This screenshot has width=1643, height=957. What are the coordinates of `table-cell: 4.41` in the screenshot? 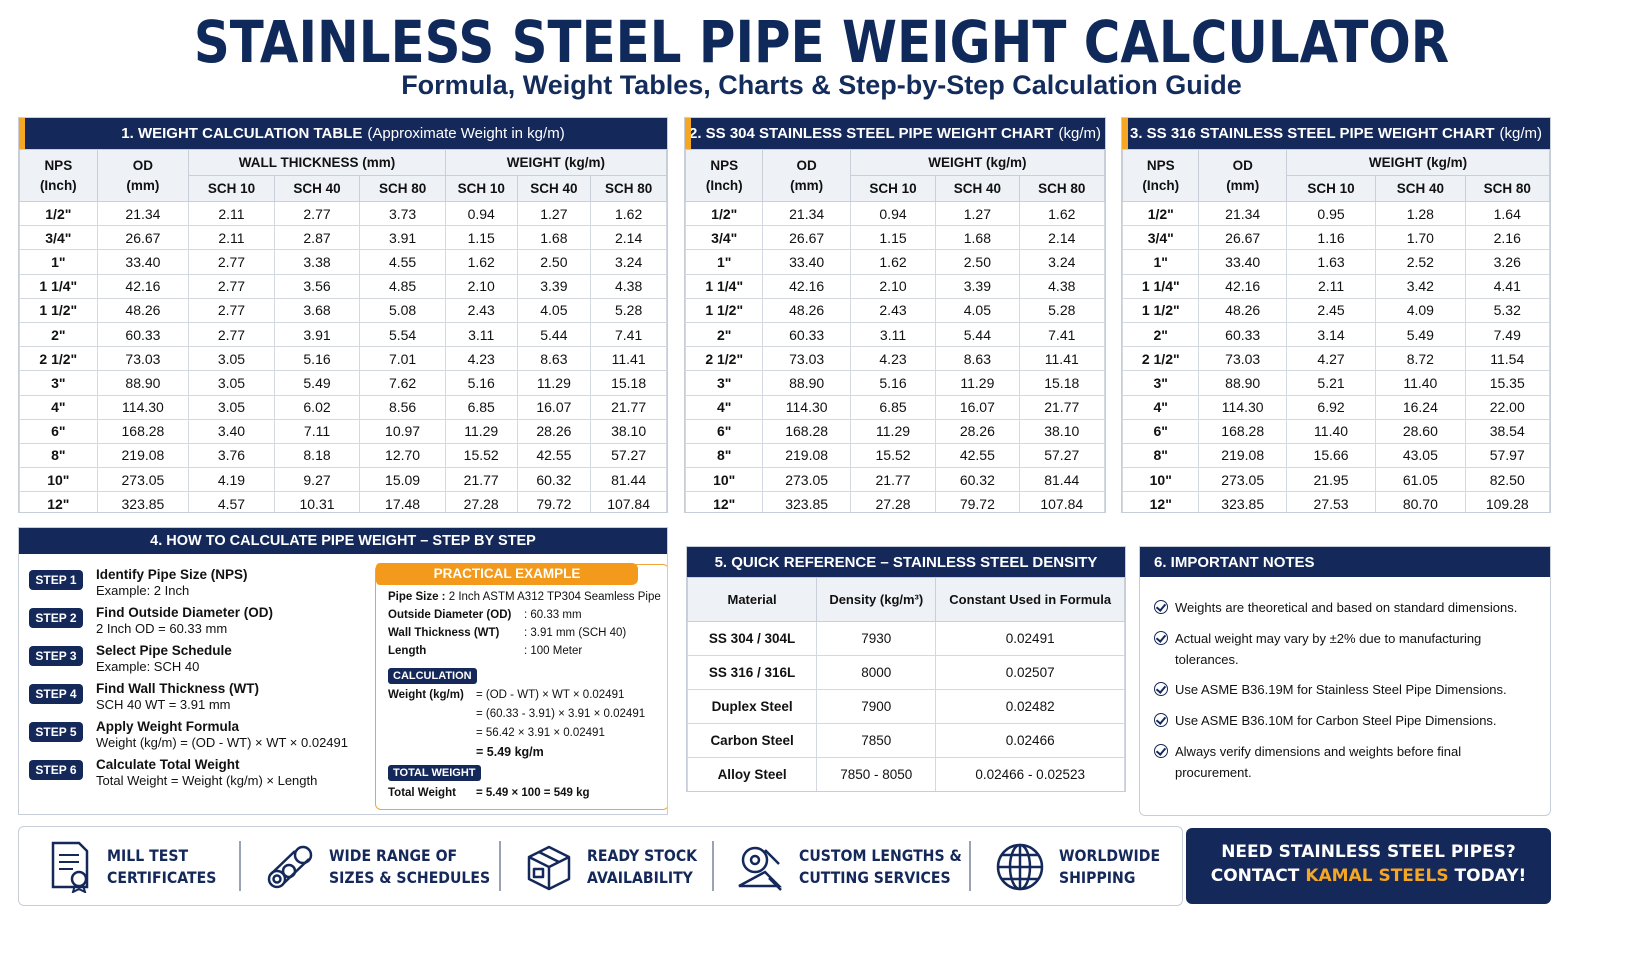 It's located at (1507, 286).